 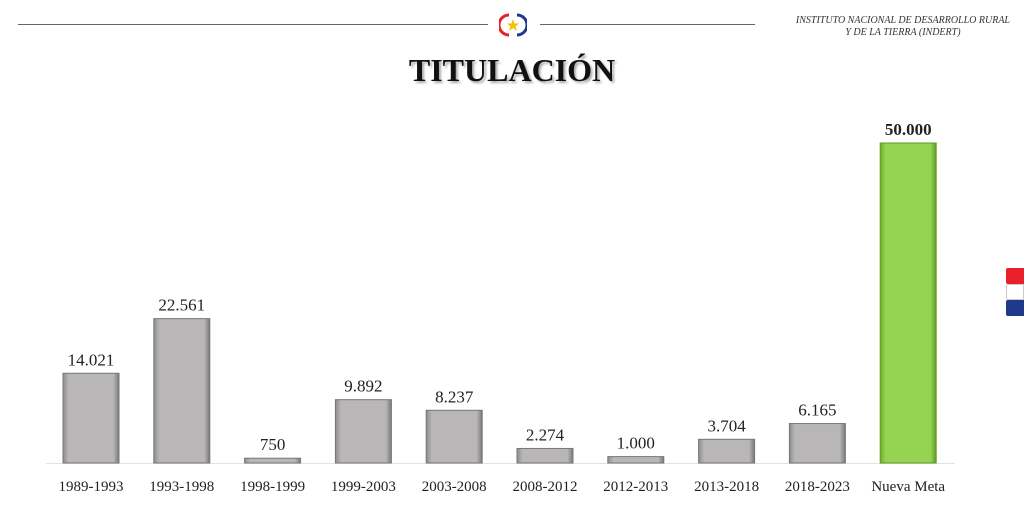 What do you see at coordinates (181, 305) in the screenshot?
I see `data-label: 22.561` at bounding box center [181, 305].